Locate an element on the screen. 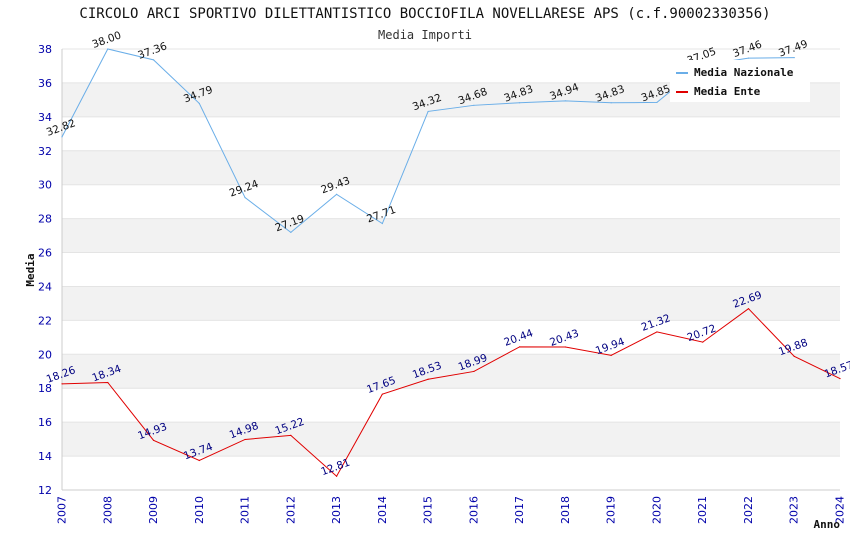  x-tick-label: 2007 is located at coordinates (62, 510).